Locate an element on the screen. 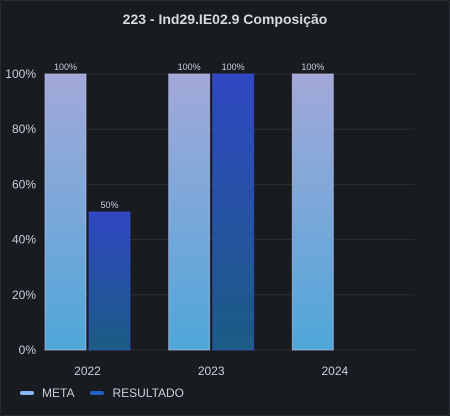 This screenshot has height=416, width=450. legend-item-meta: META is located at coordinates (47, 393).